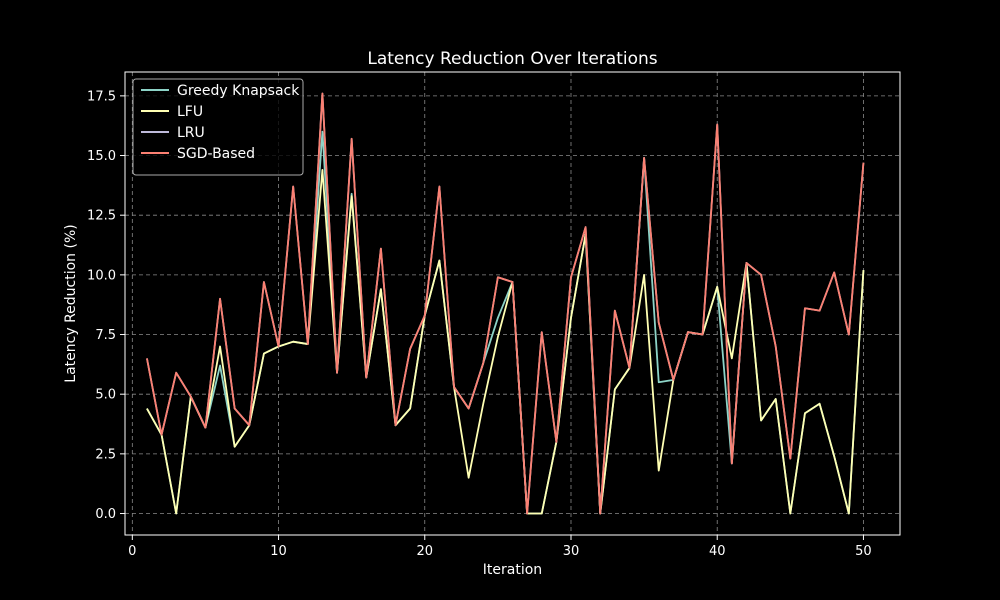  Describe the element at coordinates (101, 96) in the screenshot. I see `y-tick-label: 17.5` at that location.